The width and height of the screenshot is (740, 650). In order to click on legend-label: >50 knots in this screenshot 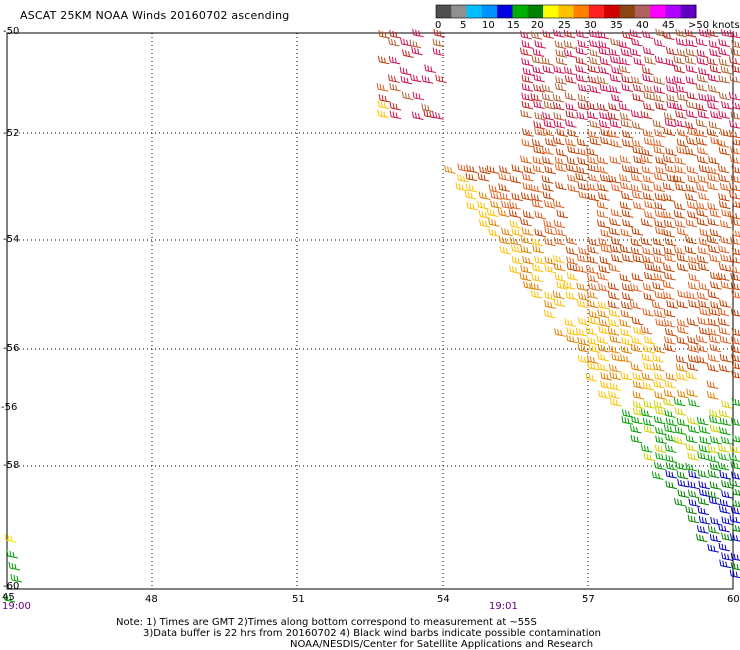, I will do `click(714, 25)`.